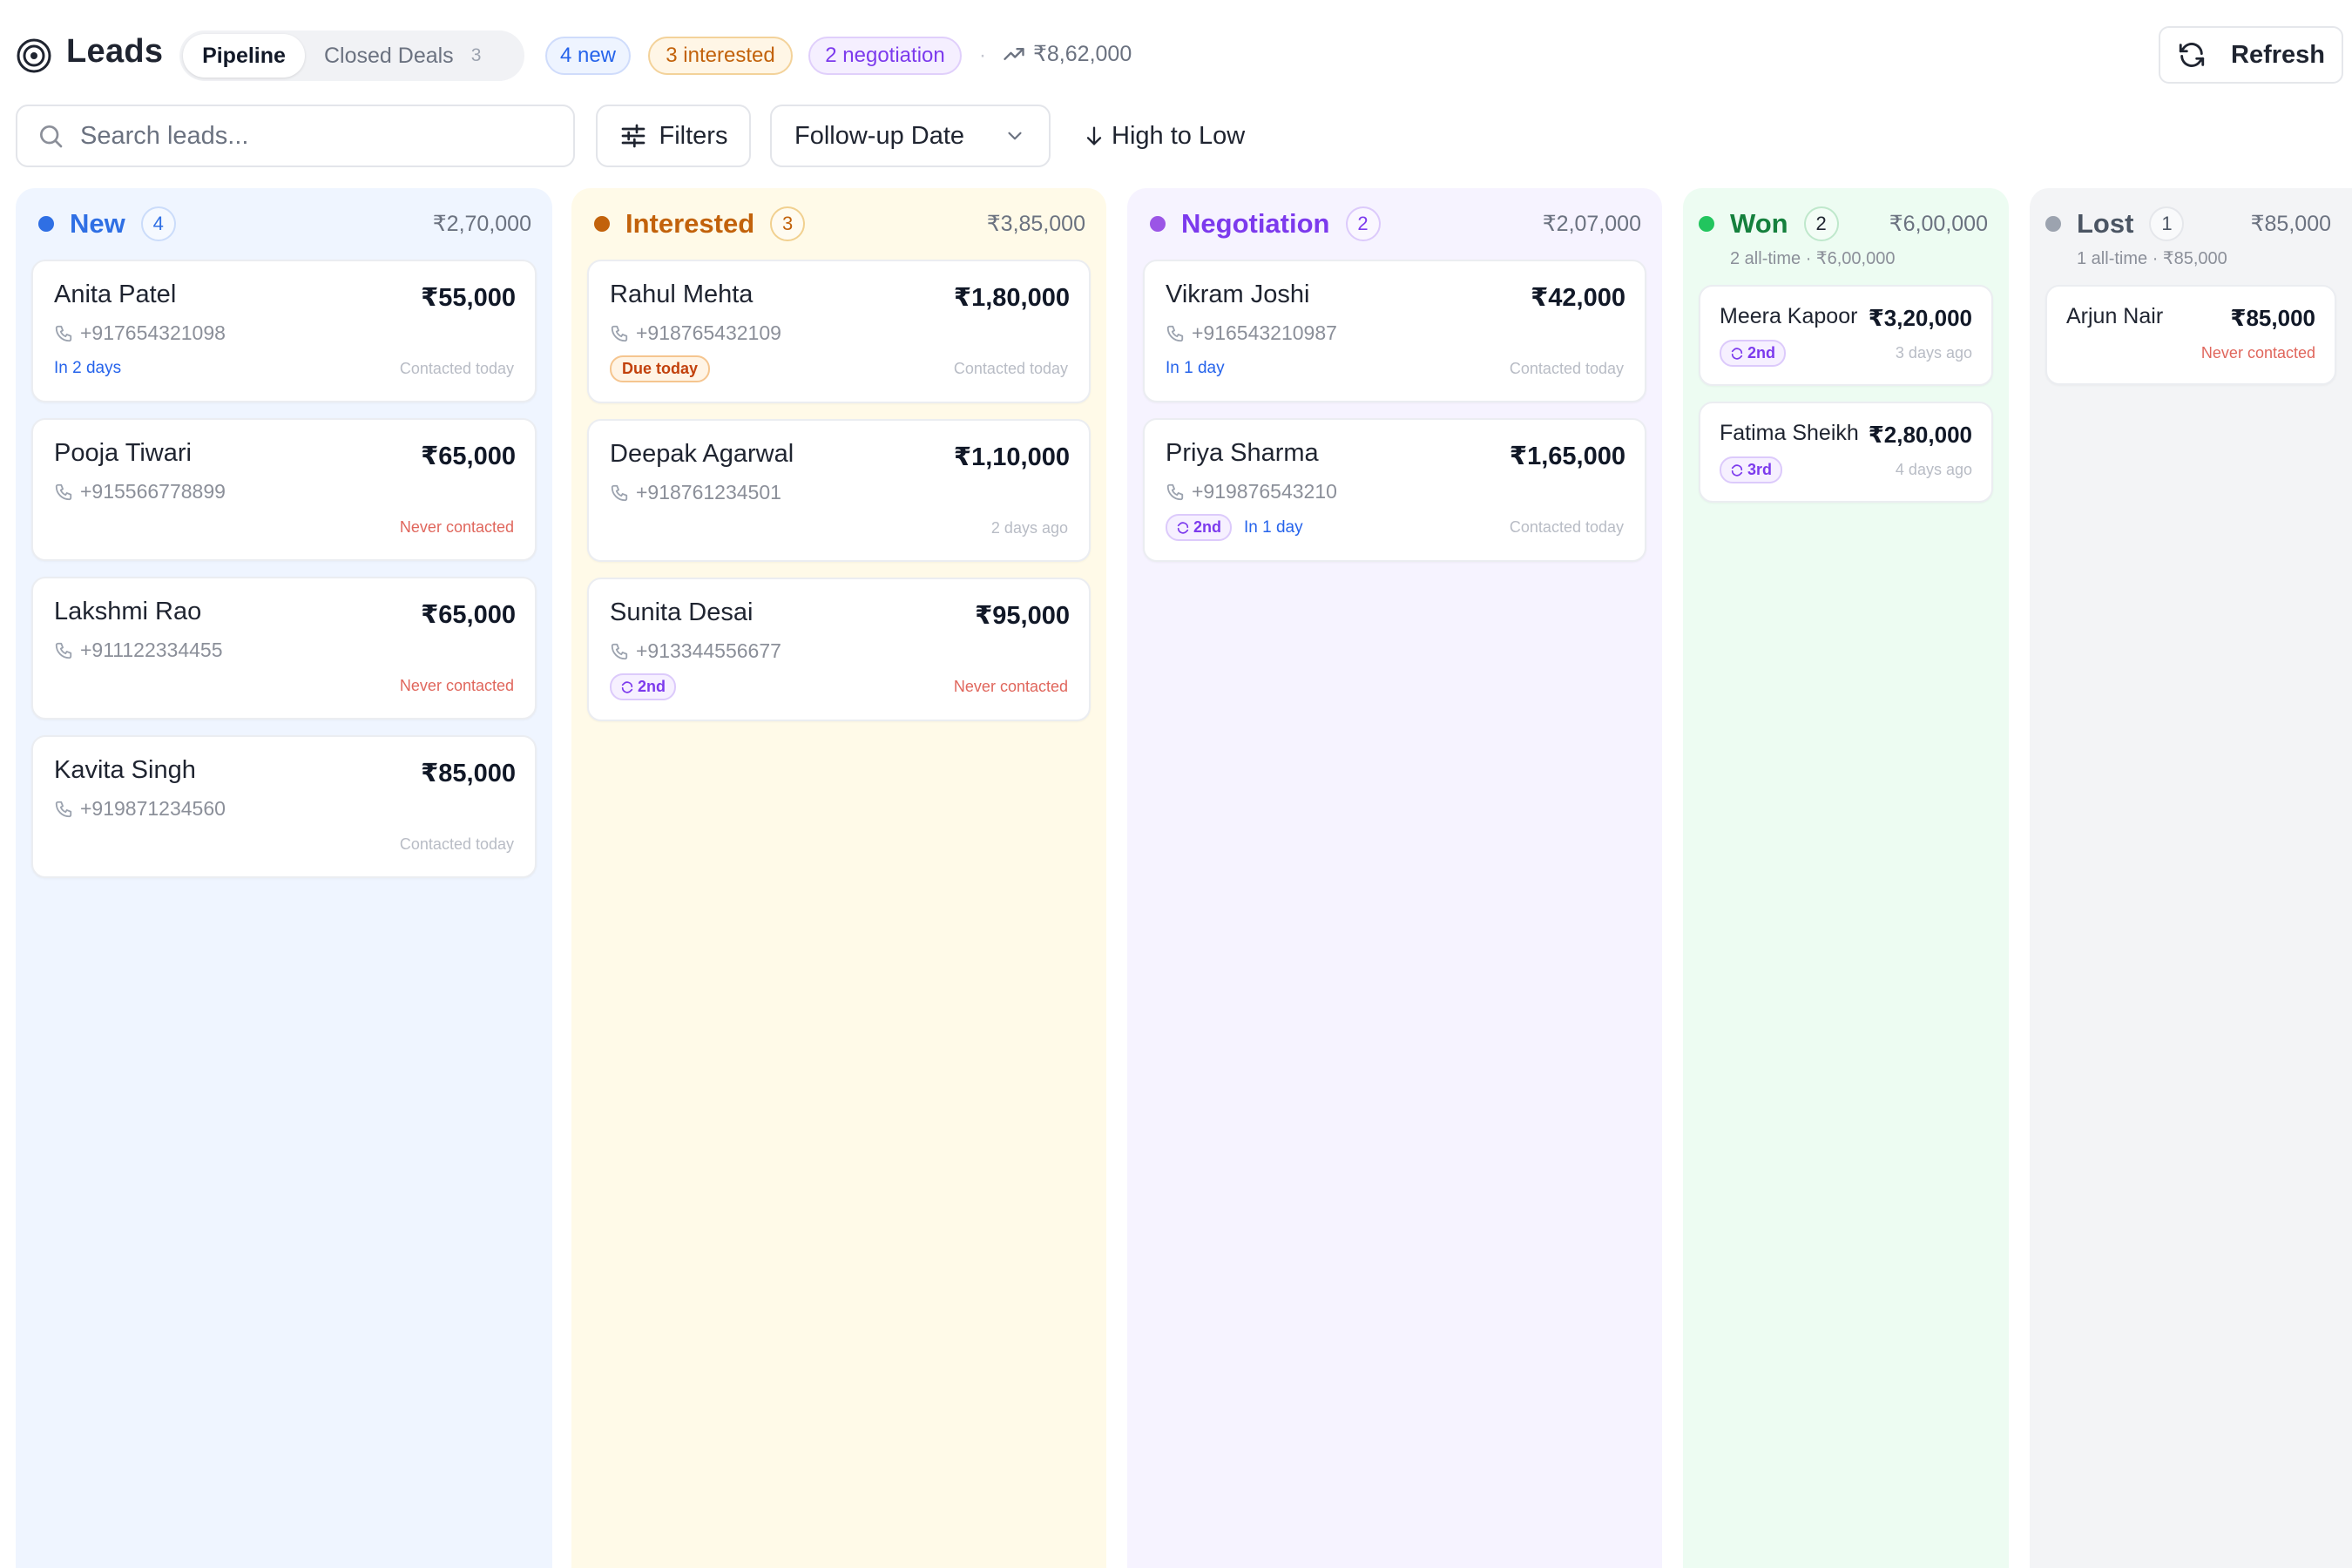 Image resolution: width=2352 pixels, height=1568 pixels. I want to click on refresh-button: Refresh, so click(2251, 55).